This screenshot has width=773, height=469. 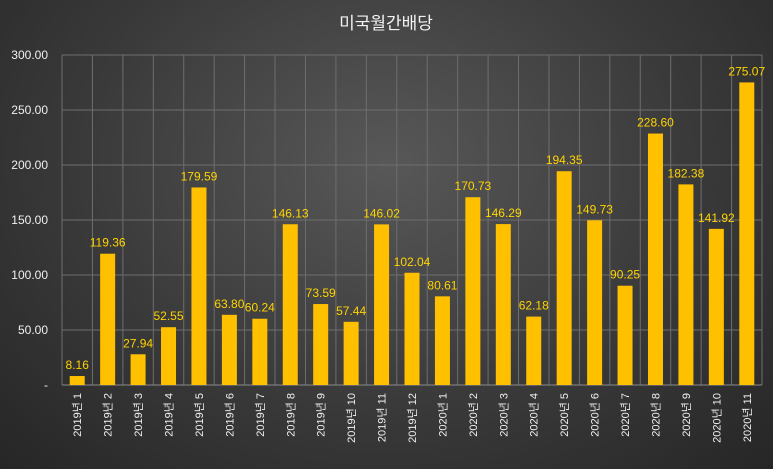 What do you see at coordinates (655, 415) in the screenshot?
I see `x-tick-label: 2020년 8` at bounding box center [655, 415].